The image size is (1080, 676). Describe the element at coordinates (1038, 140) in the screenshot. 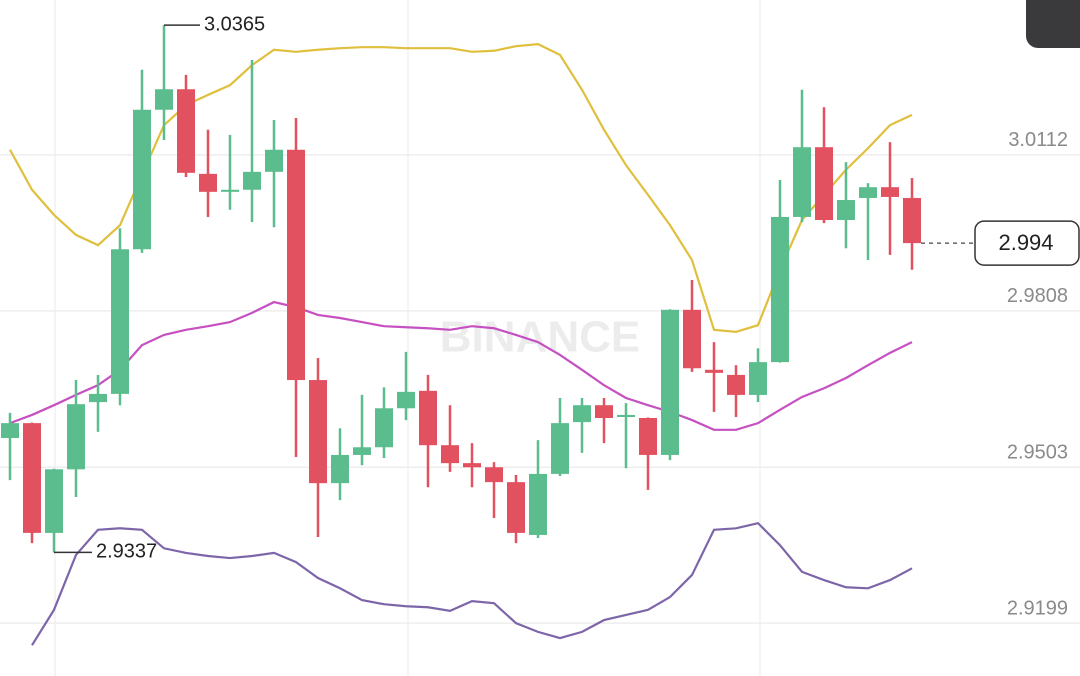

I see `y-tick-label: 3.0112` at that location.